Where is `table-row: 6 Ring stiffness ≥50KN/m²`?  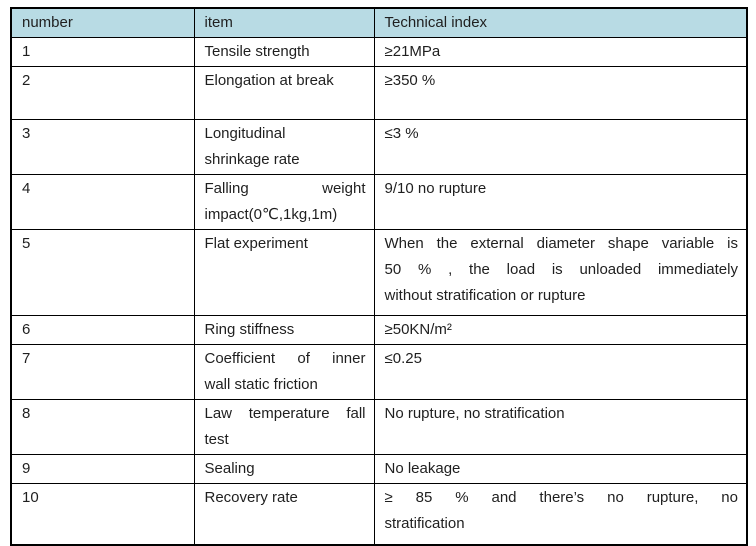
table-row: 6 Ring stiffness ≥50KN/m² is located at coordinates (379, 330).